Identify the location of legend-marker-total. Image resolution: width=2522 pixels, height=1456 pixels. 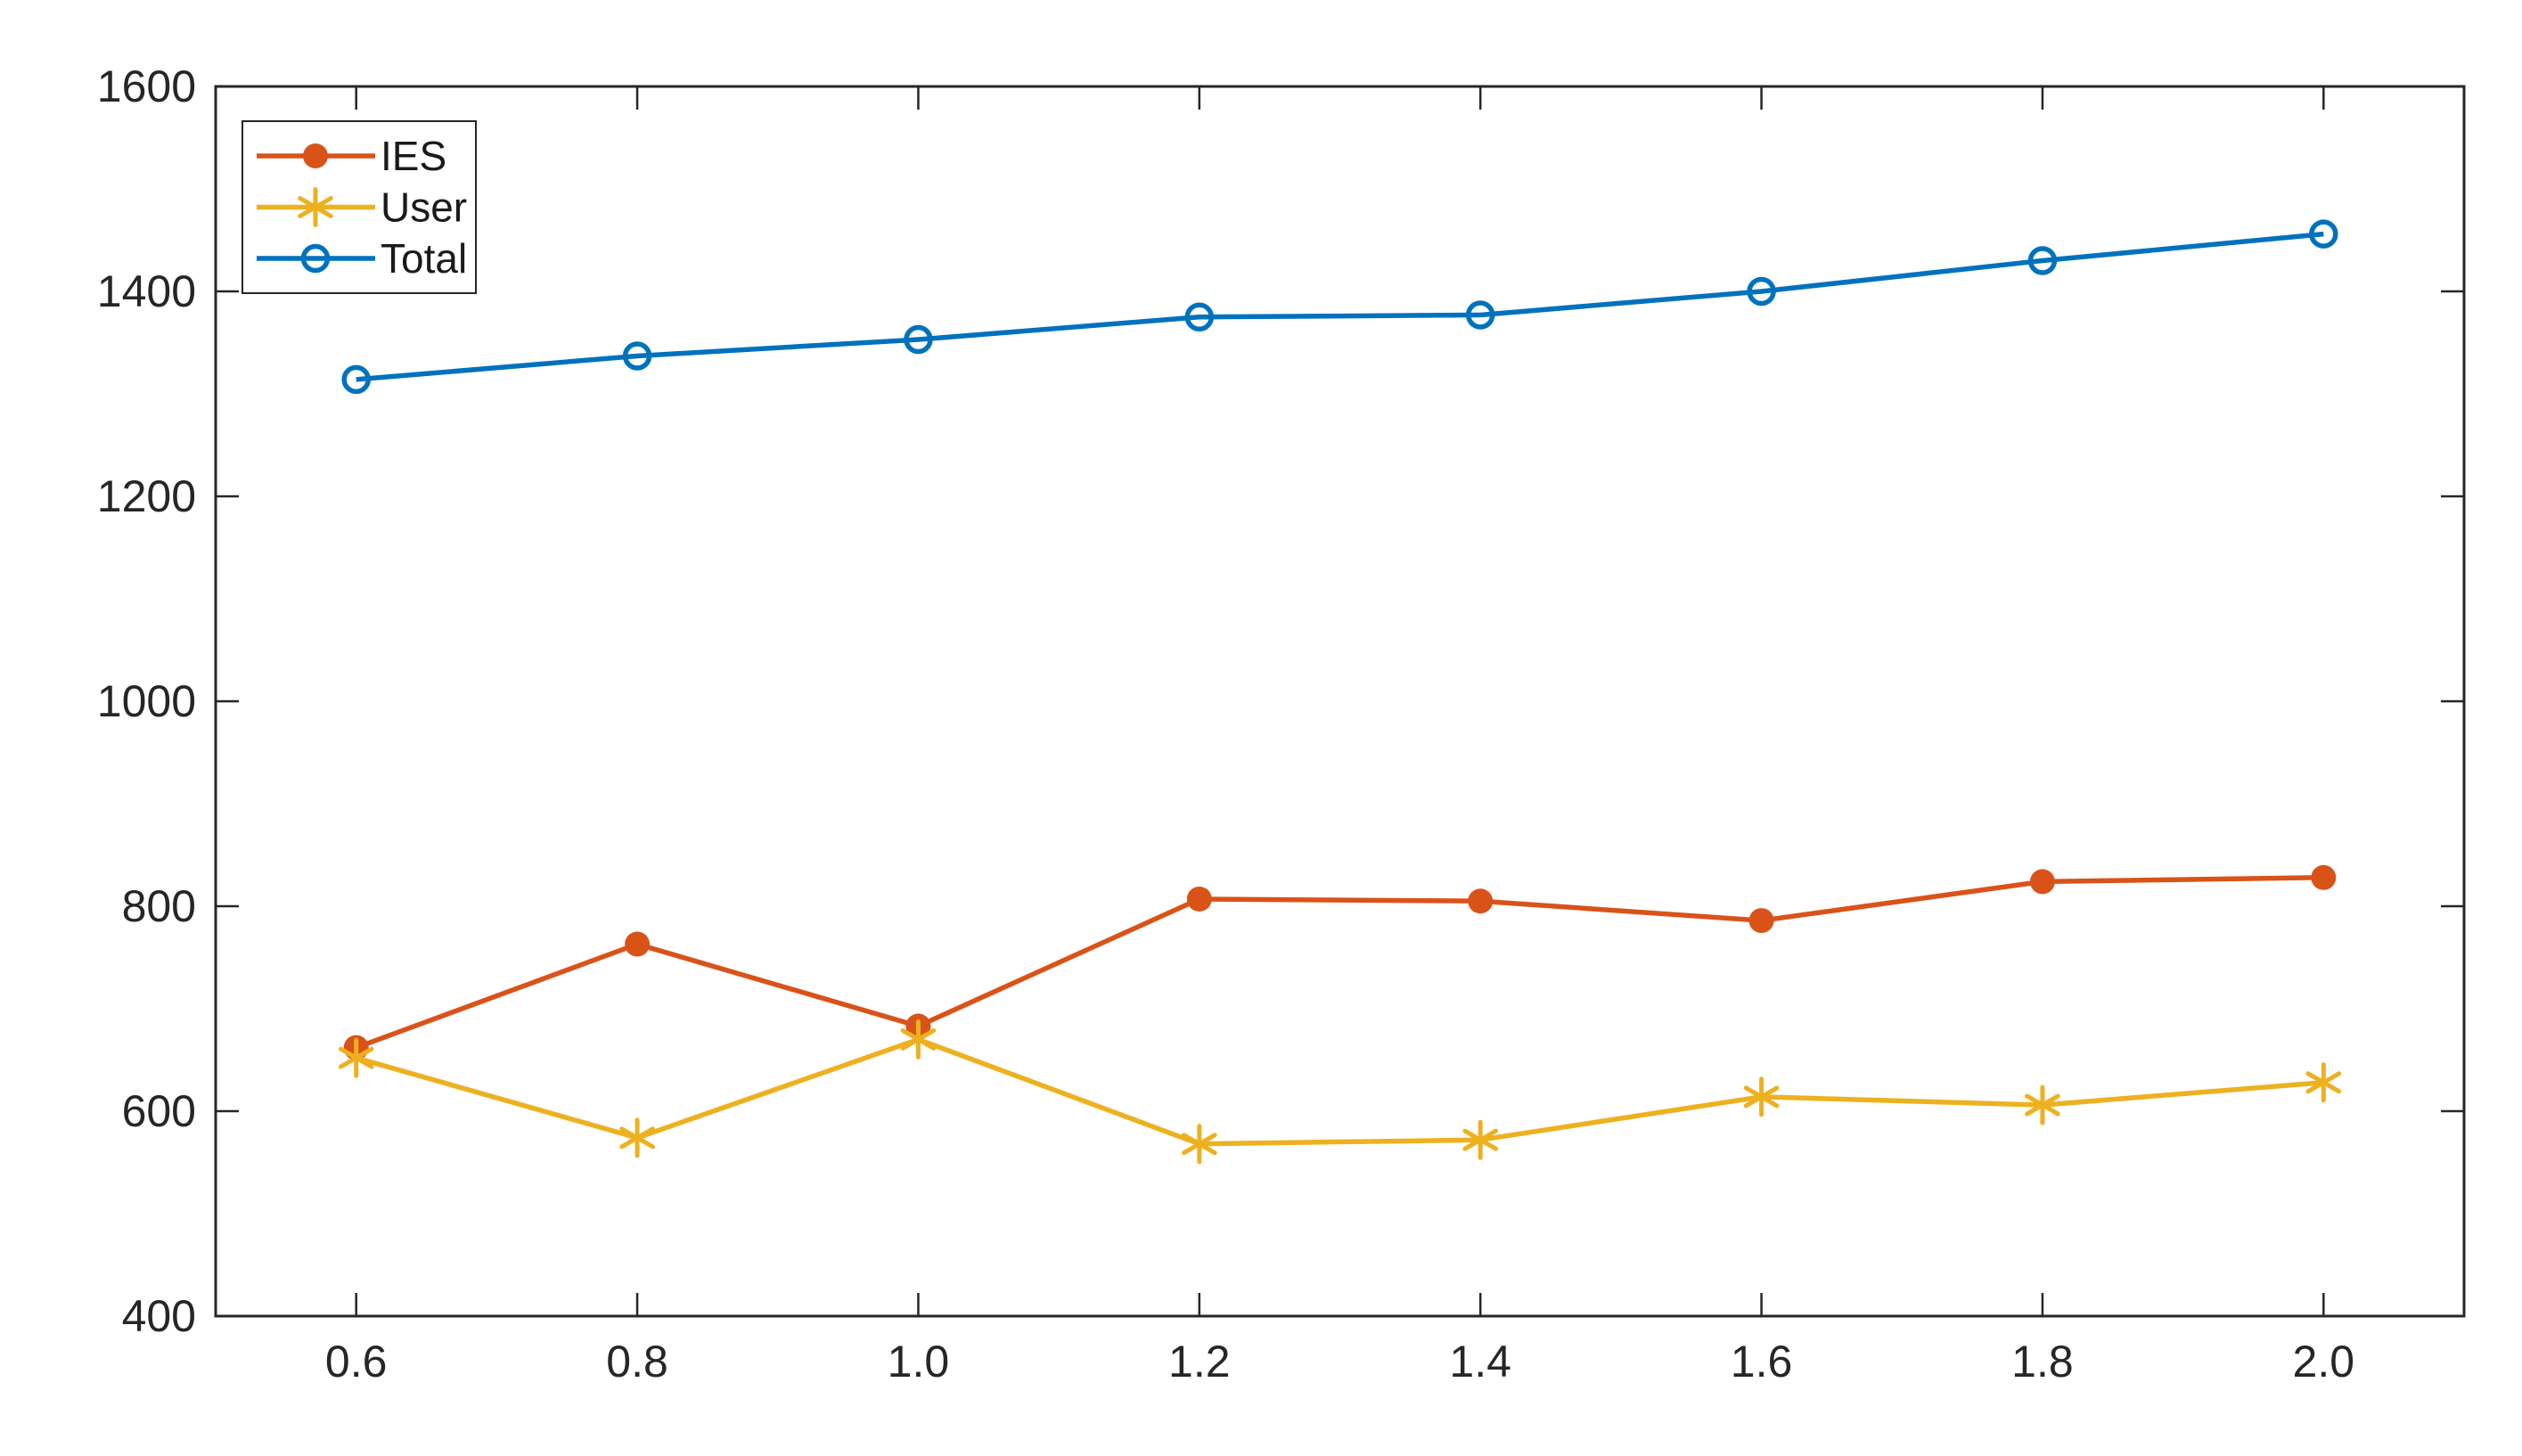
(315, 258).